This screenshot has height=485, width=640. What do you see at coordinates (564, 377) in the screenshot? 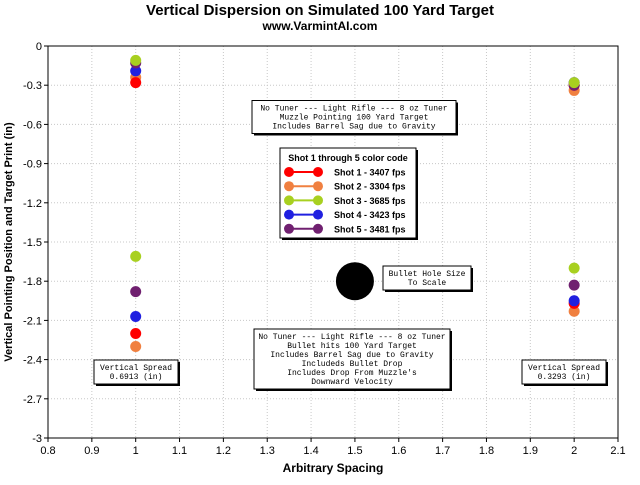
I see `right-spread-box-line: 0.3293 (in)` at bounding box center [564, 377].